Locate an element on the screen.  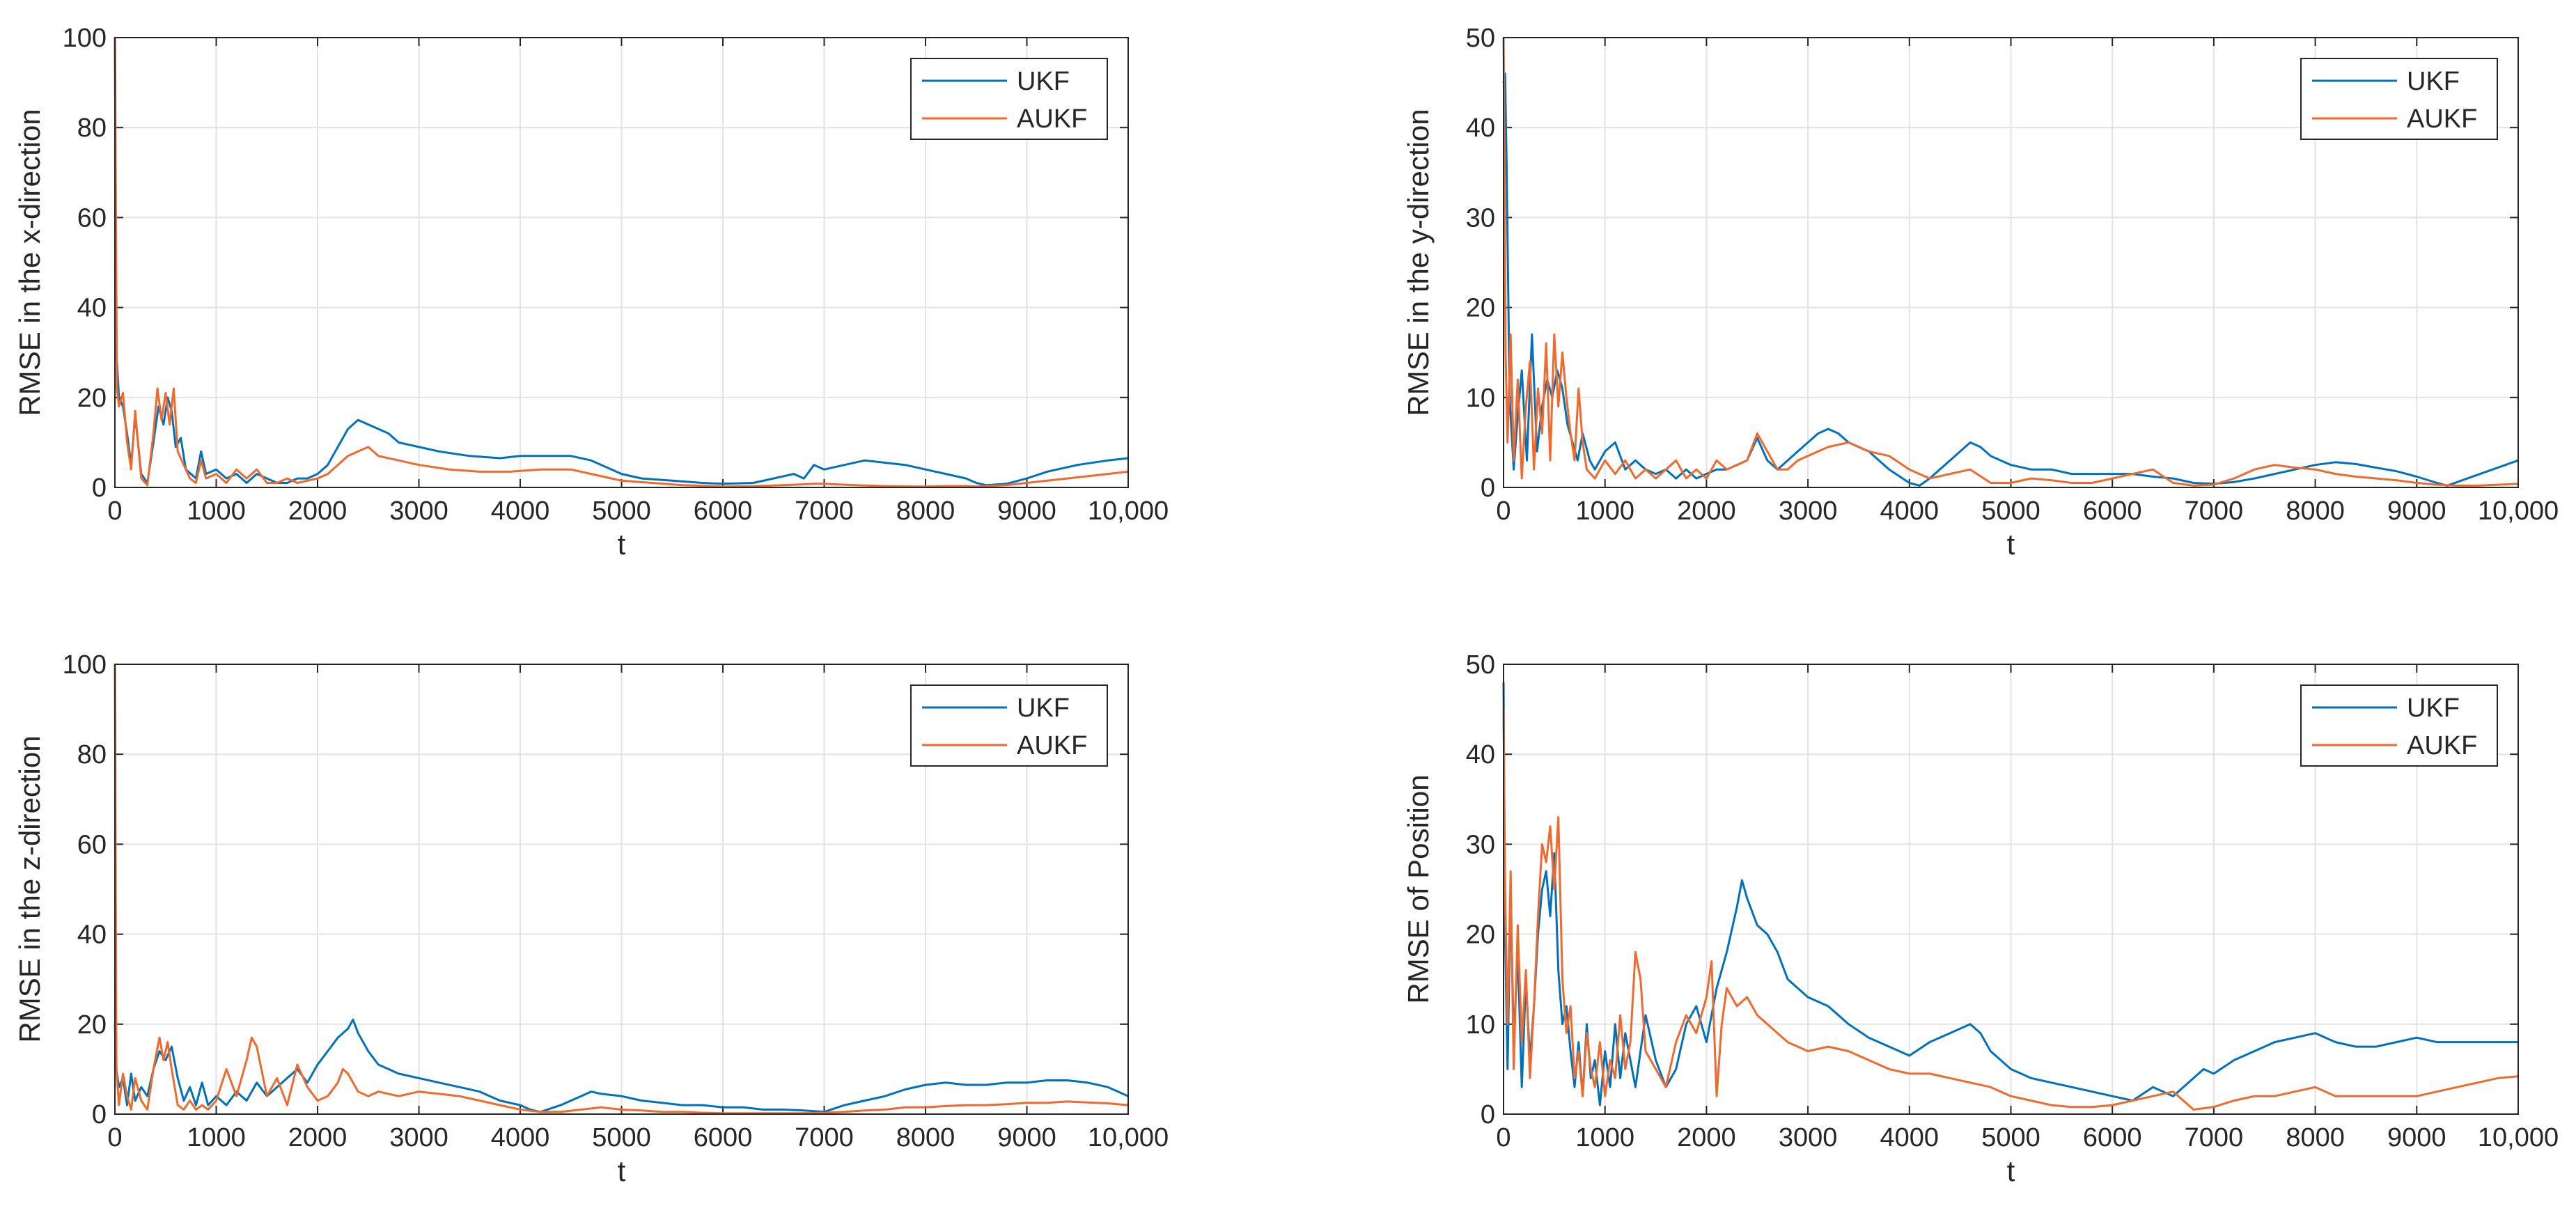
axes-frame-position is located at coordinates (2011, 889).